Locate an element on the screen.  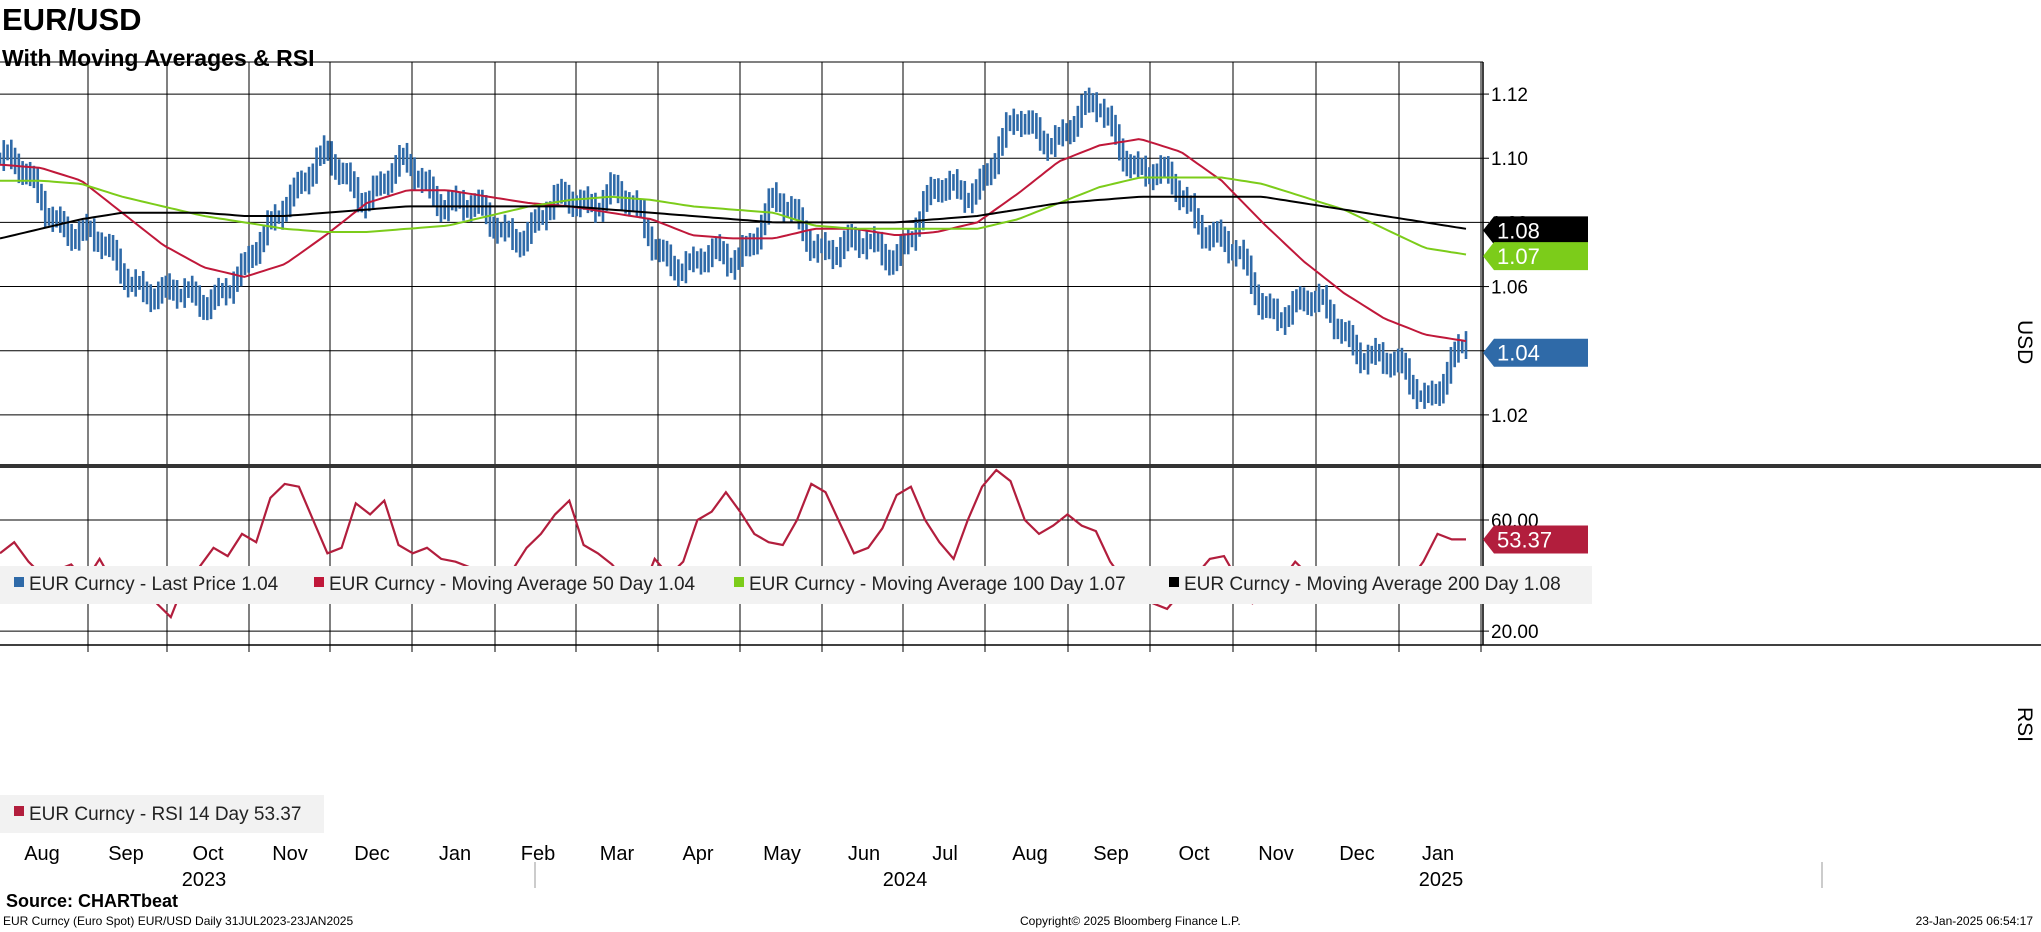
price-axis-label: USD is located at coordinates (2024, 342).